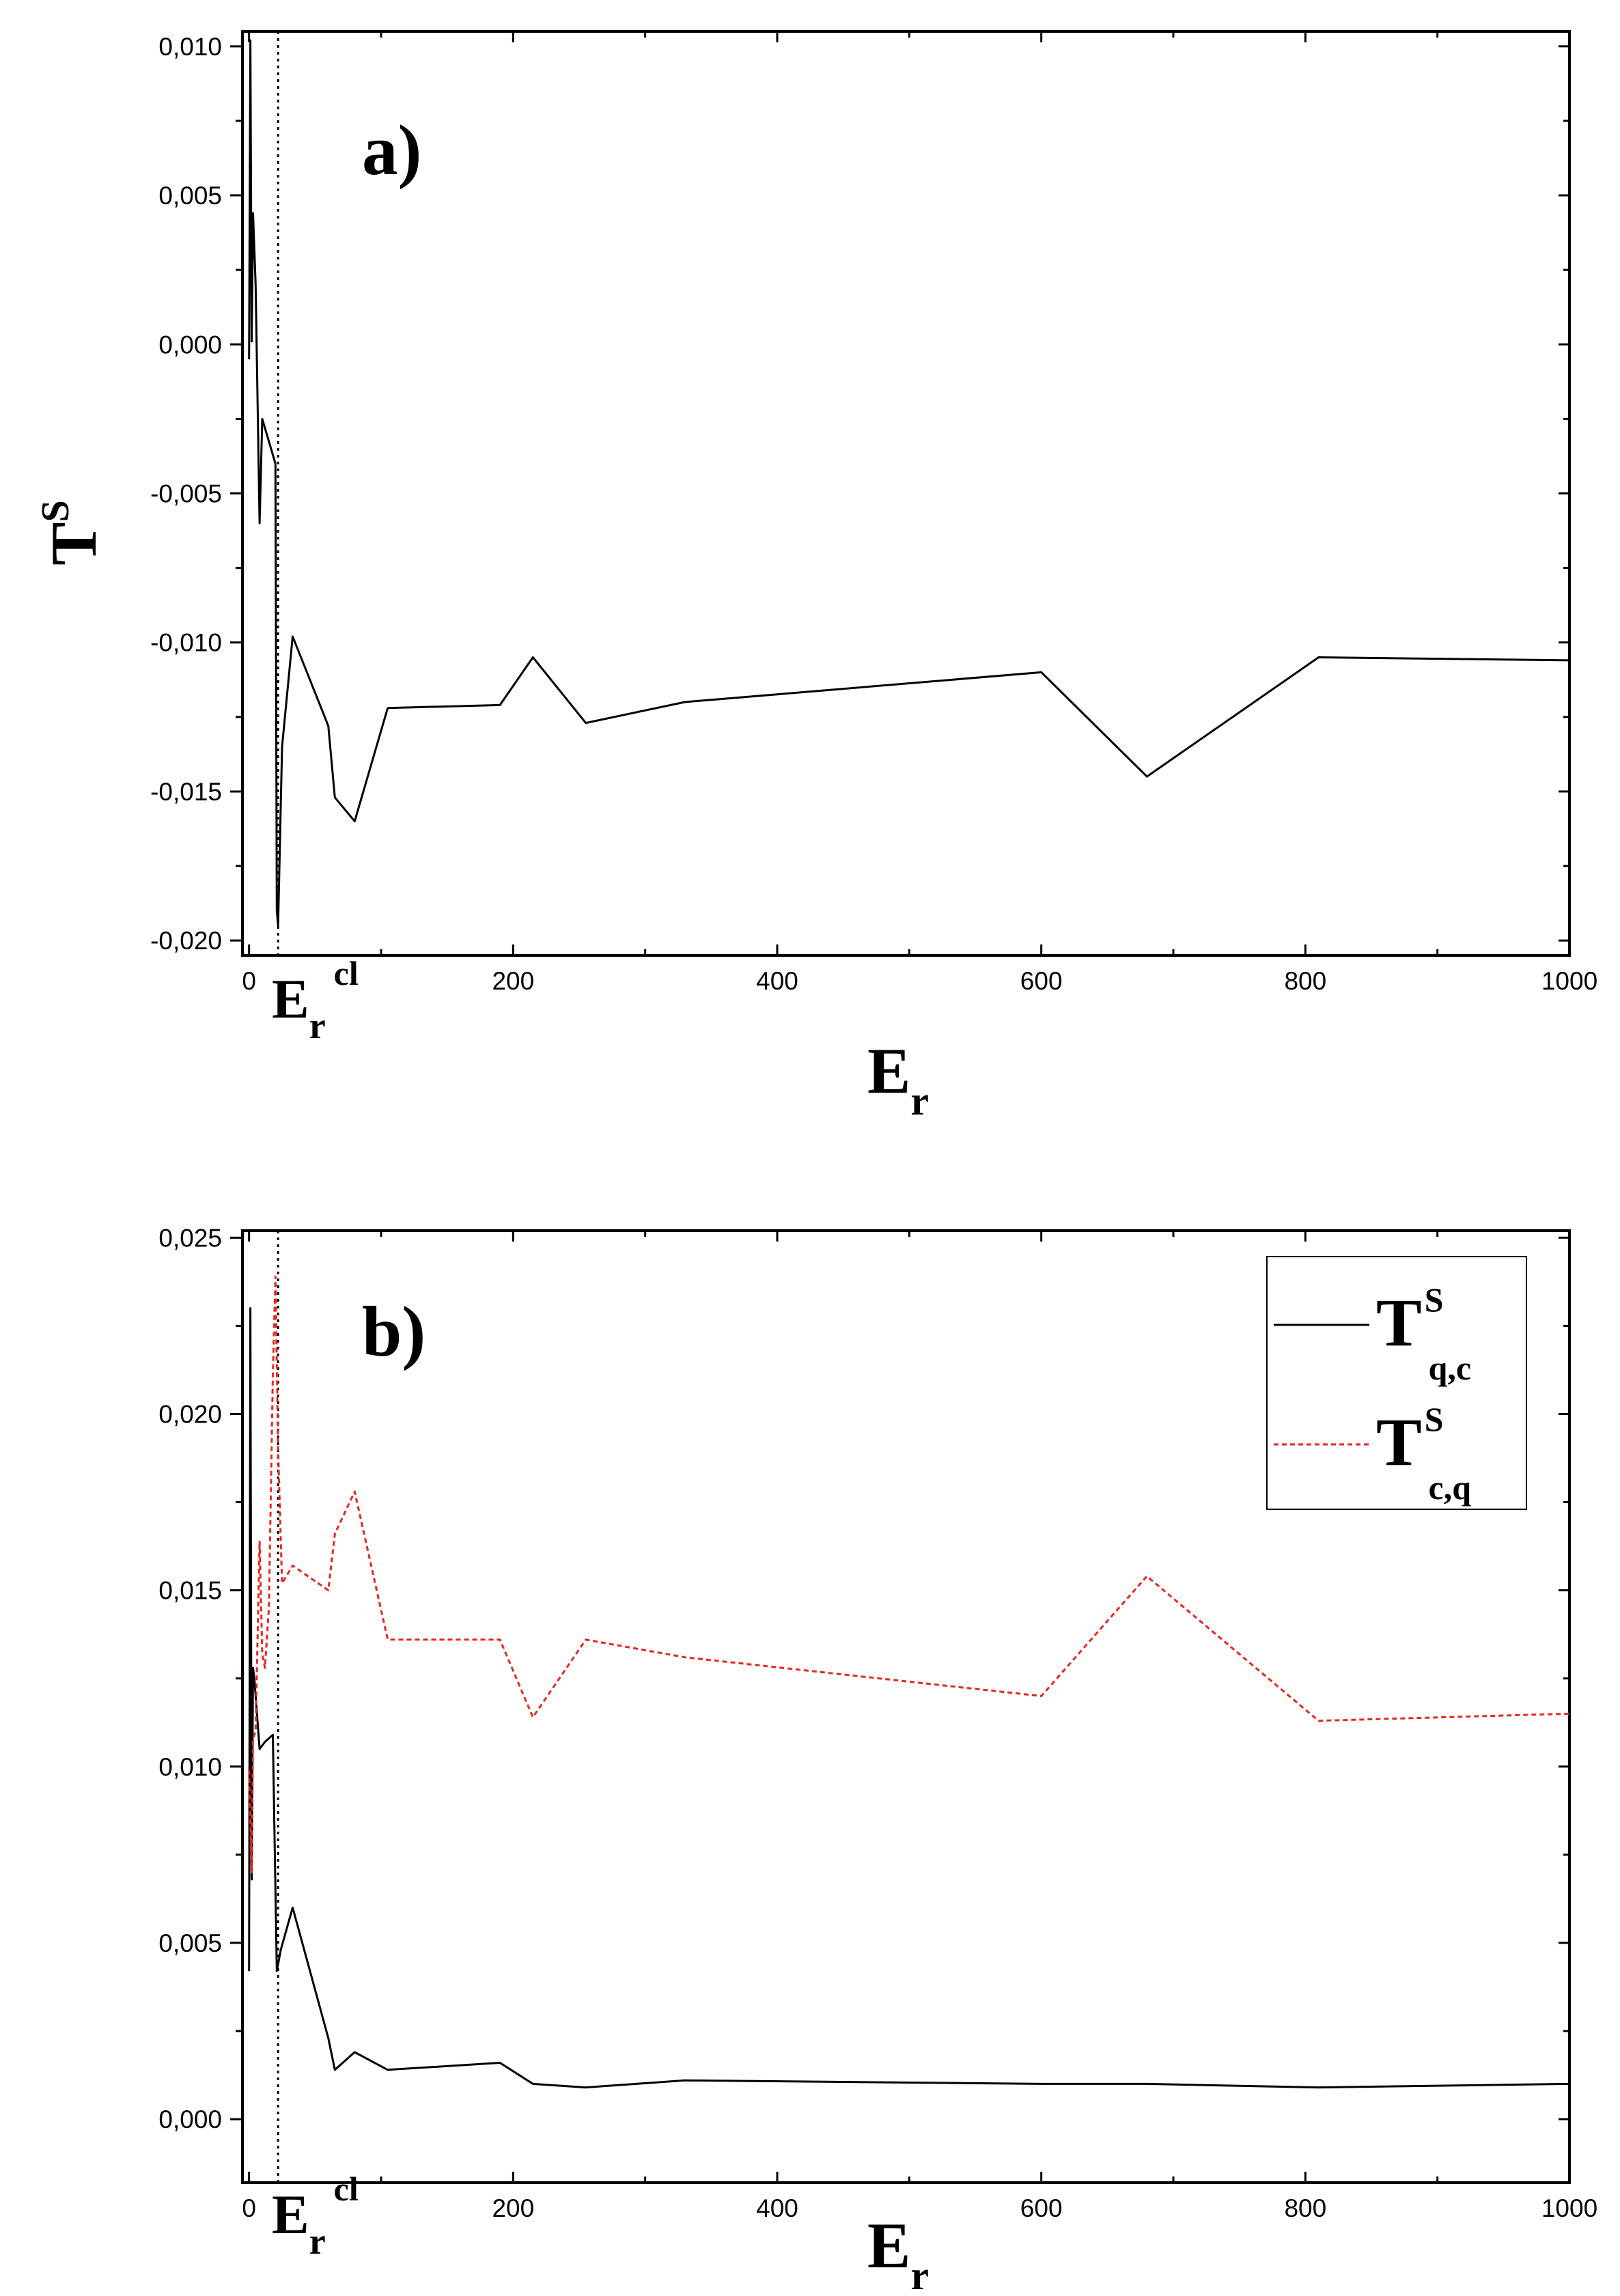 Image resolution: width=1620 pixels, height=2296 pixels. Describe the element at coordinates (1423, 1454) in the screenshot. I see `legend-entry-2: TS c,q` at that location.